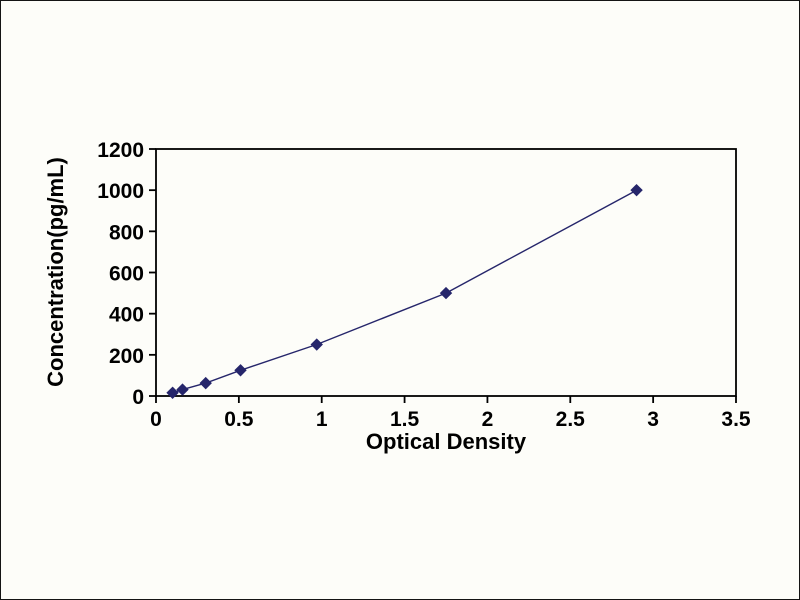 This screenshot has height=600, width=800. Describe the element at coordinates (120, 191) in the screenshot. I see `y-tick-label: 1000` at that location.